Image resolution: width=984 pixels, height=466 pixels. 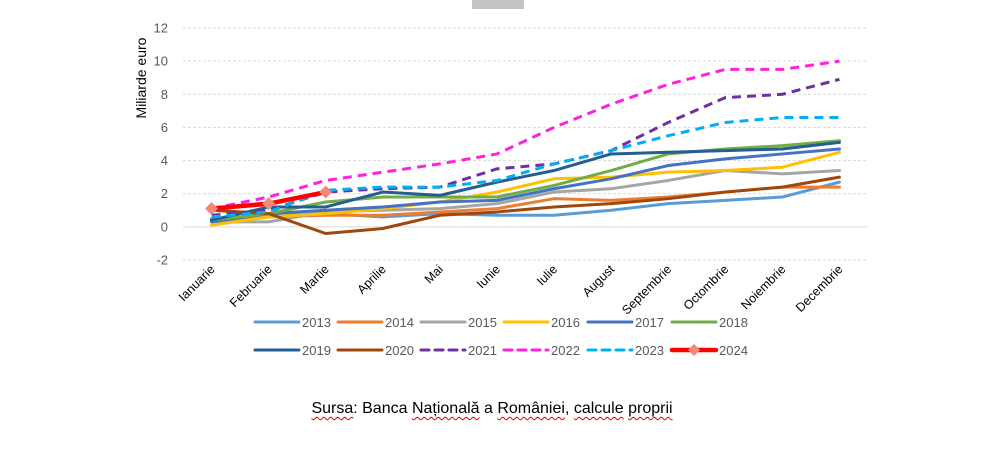 What do you see at coordinates (314, 279) in the screenshot?
I see `x-tick-label: Martie` at bounding box center [314, 279].